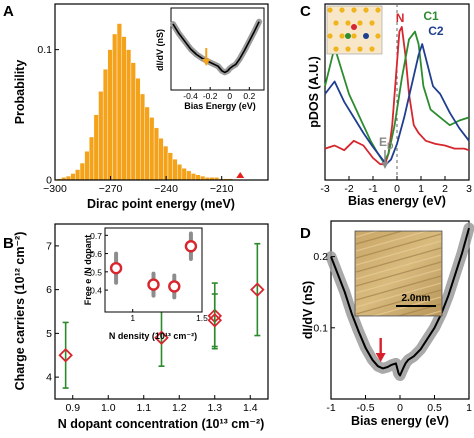 The height and width of the screenshot is (438, 474). What do you see at coordinates (8, 243) in the screenshot?
I see `panel-b-letter: B` at bounding box center [8, 243].